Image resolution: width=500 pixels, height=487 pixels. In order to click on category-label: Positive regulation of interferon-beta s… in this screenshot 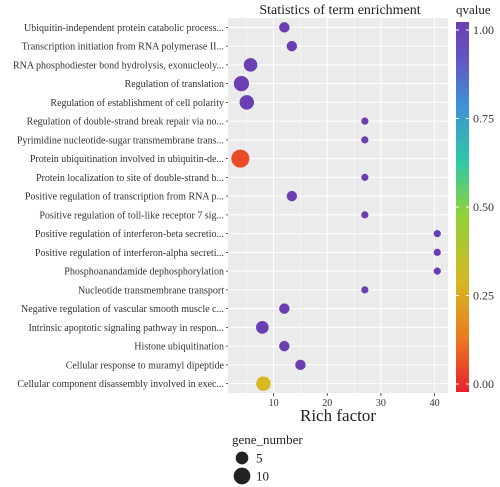, I will do `click(129, 234)`.